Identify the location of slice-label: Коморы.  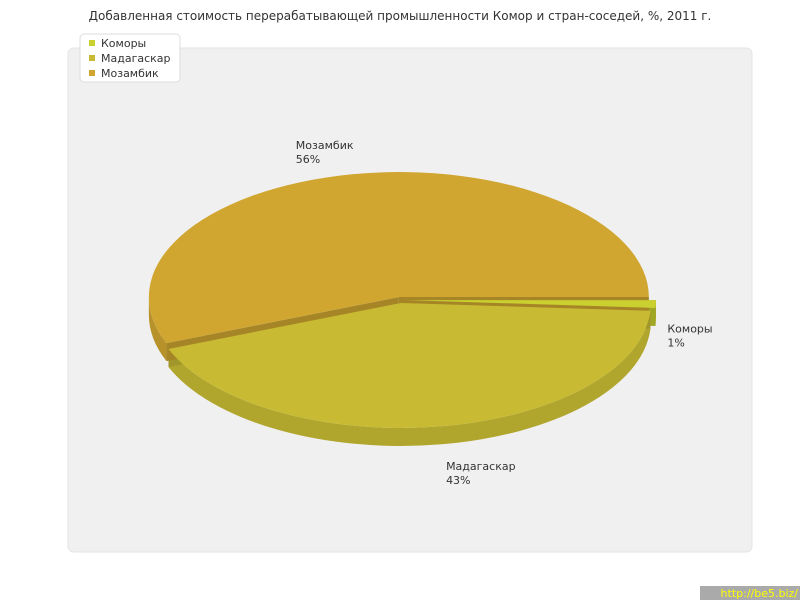
(689, 329).